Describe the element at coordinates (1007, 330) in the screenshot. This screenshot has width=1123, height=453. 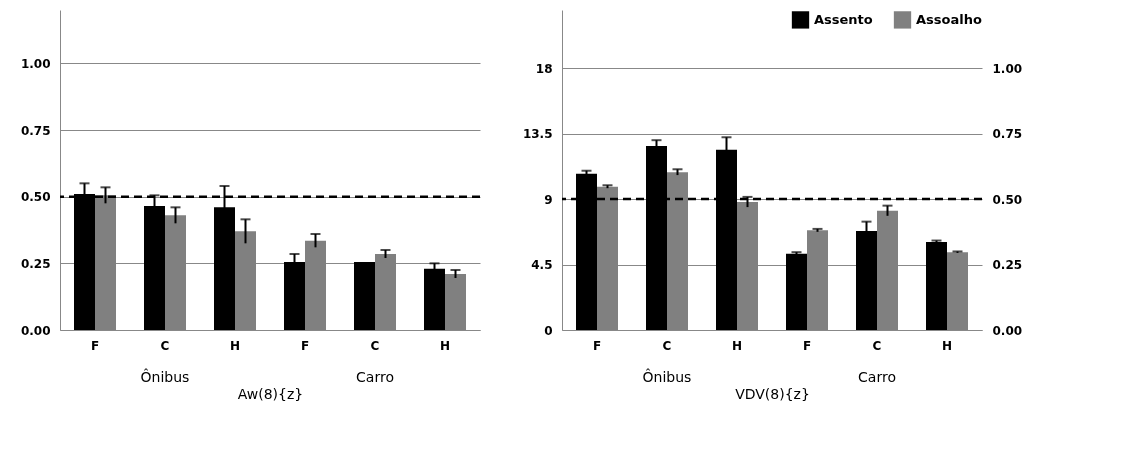
I see `y2-tick-label: 0.00` at that location.